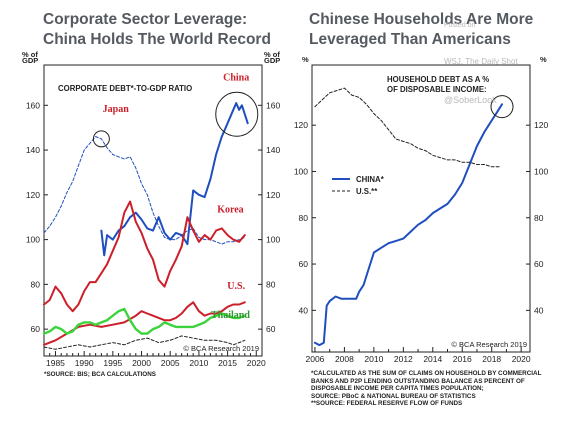 Image resolution: width=574 pixels, height=425 pixels. What do you see at coordinates (144, 256) in the screenshot?
I see `series-line-korea` at bounding box center [144, 256].